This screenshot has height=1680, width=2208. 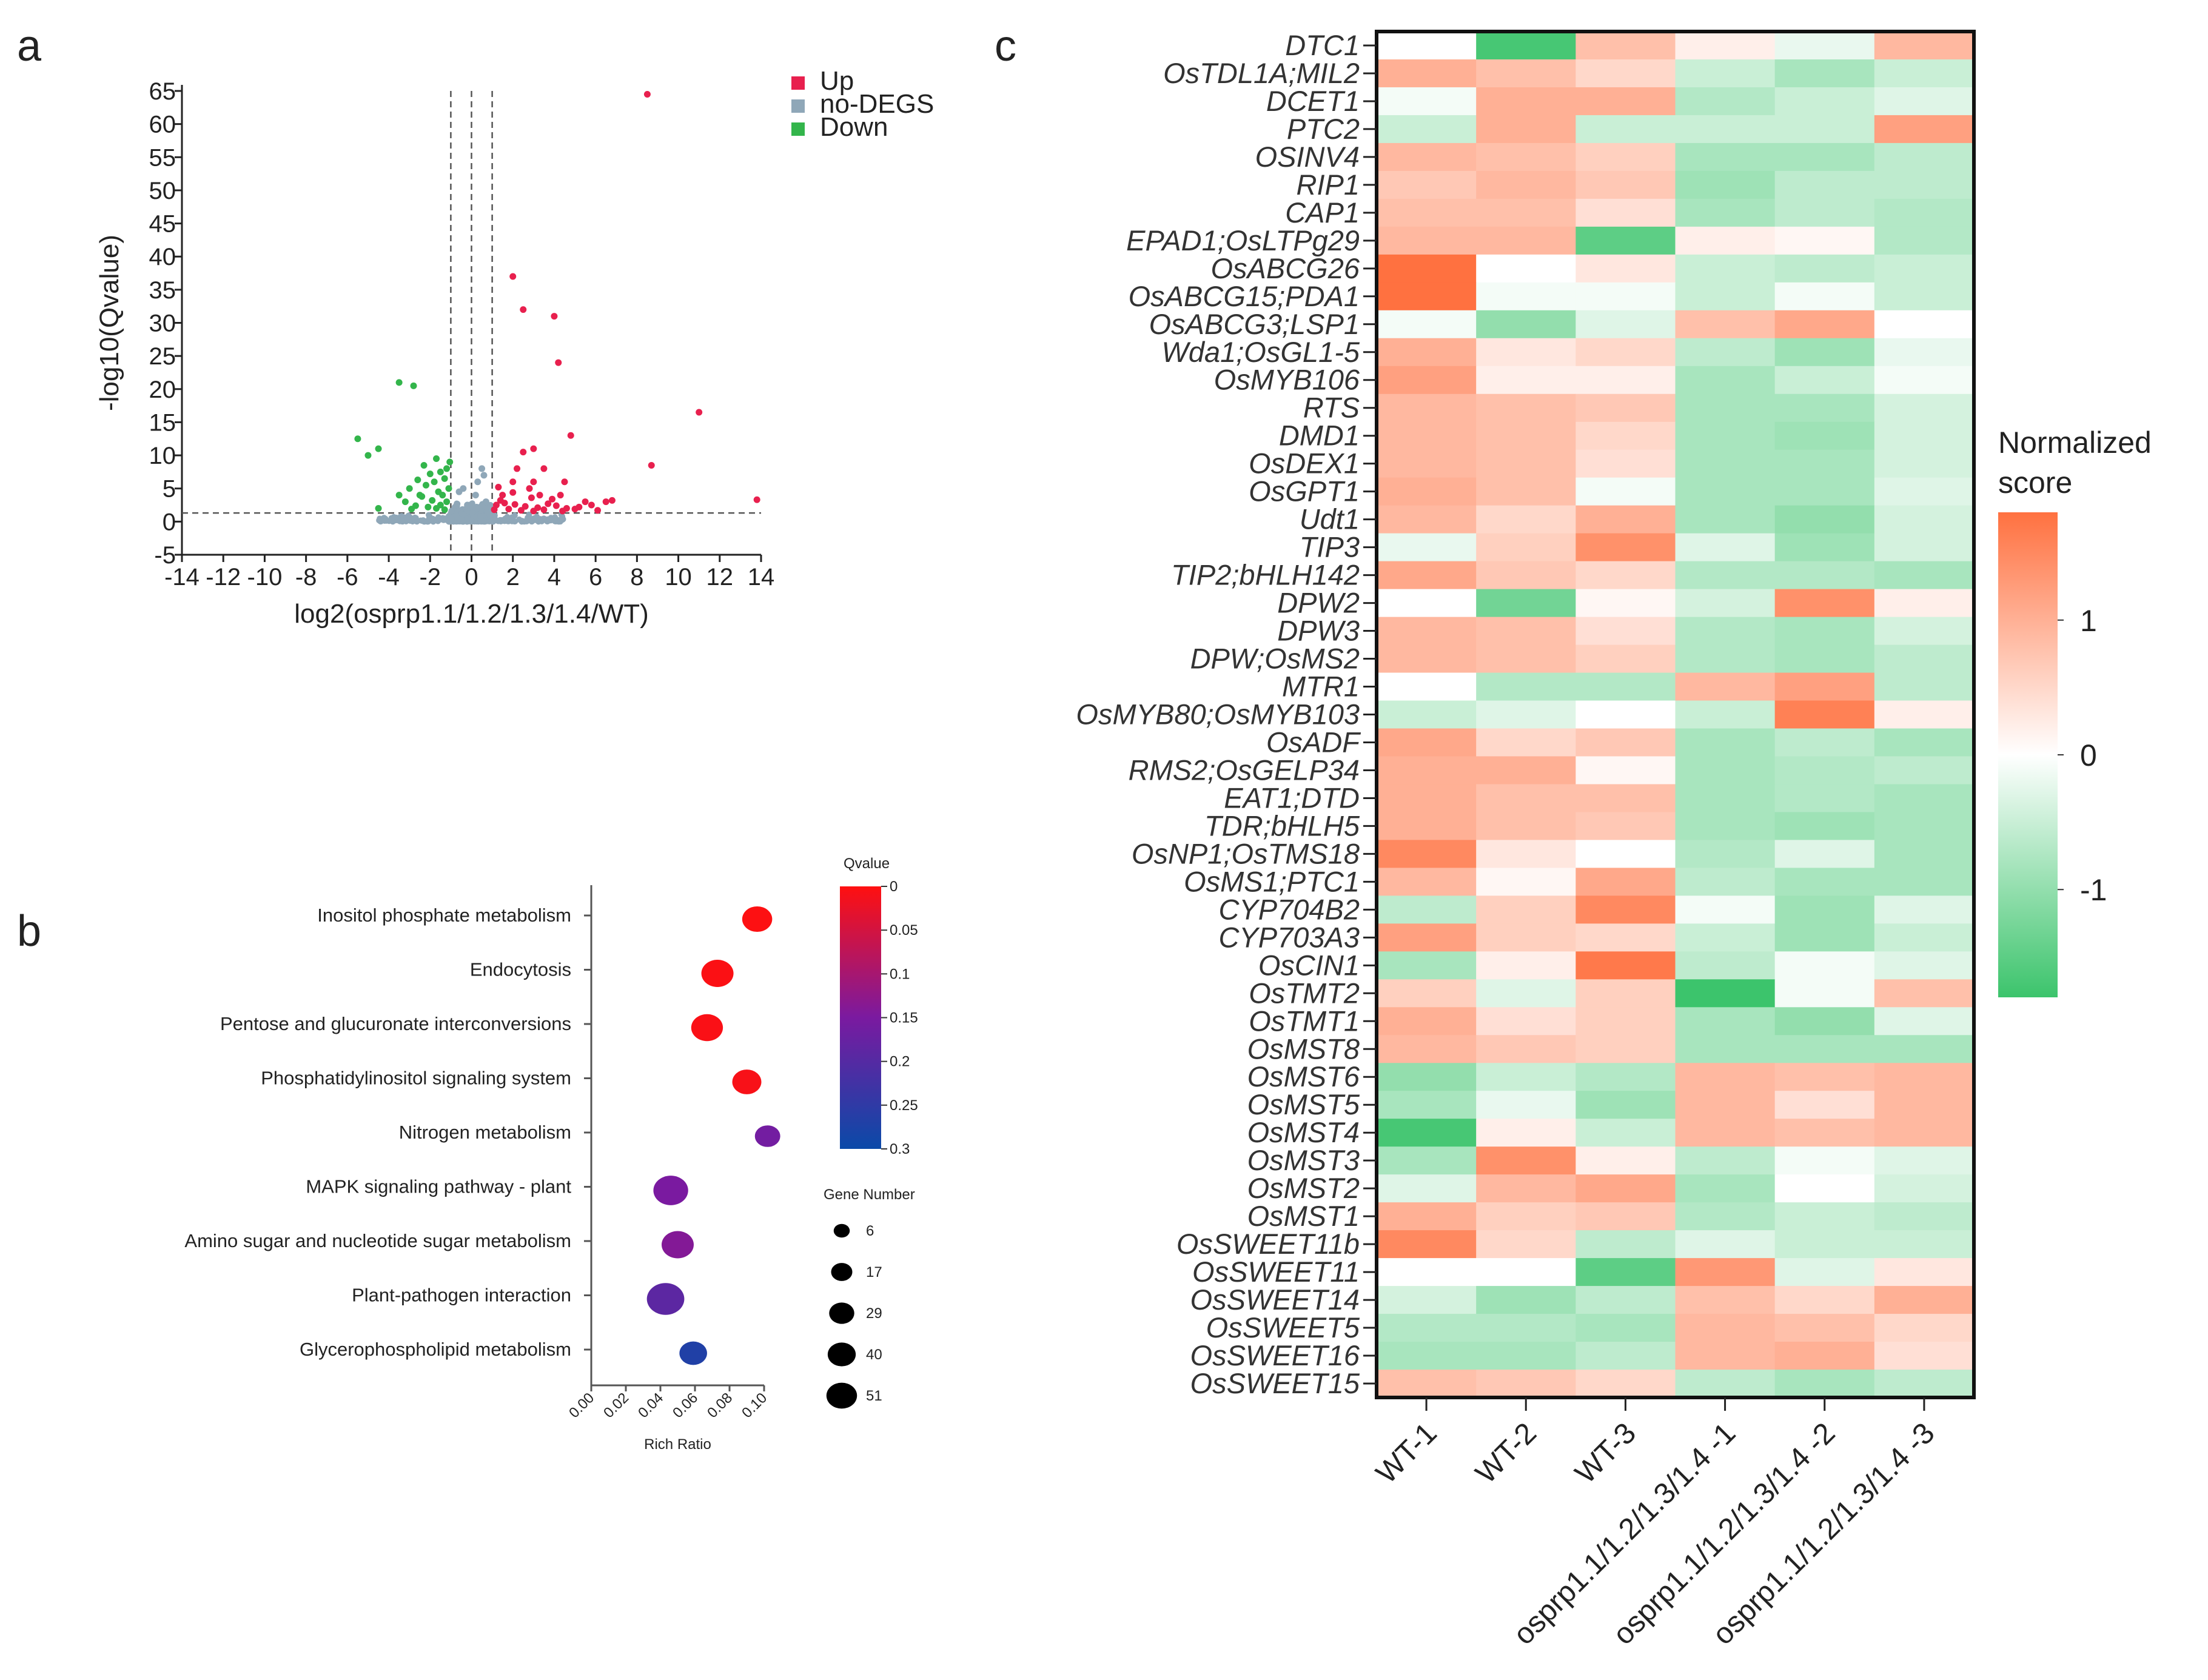 I want to click on kegg-bubble, so click(x=747, y=1081).